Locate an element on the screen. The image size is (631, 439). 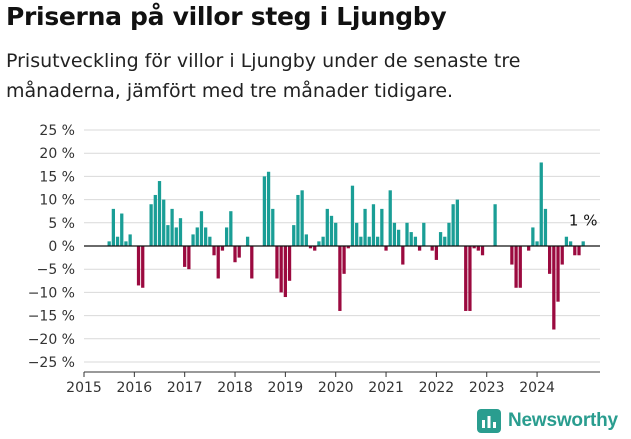
newsworthy-logo: Newsworthy is located at coordinates (547, 421).